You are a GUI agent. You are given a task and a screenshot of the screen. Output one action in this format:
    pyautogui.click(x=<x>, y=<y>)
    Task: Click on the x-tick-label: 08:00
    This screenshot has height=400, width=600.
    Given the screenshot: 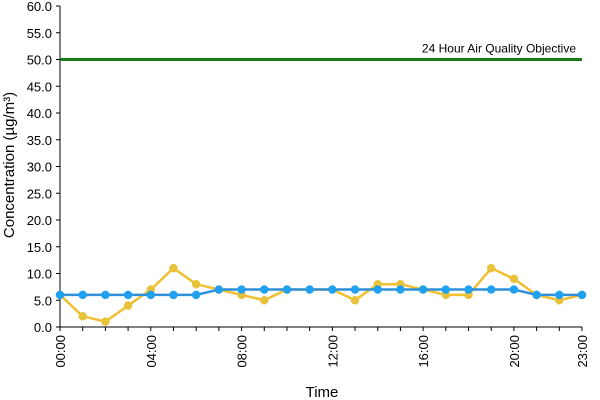 What is the action you would take?
    pyautogui.click(x=242, y=351)
    